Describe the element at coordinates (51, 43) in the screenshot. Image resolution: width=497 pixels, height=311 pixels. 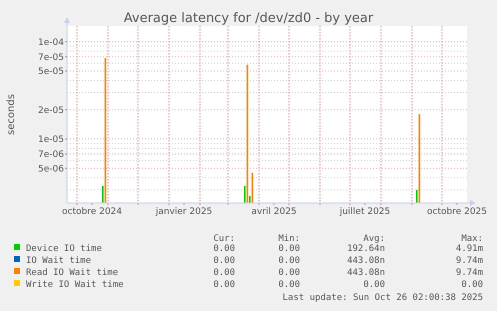
I see `y-tick-label: 1e-04` at that location.